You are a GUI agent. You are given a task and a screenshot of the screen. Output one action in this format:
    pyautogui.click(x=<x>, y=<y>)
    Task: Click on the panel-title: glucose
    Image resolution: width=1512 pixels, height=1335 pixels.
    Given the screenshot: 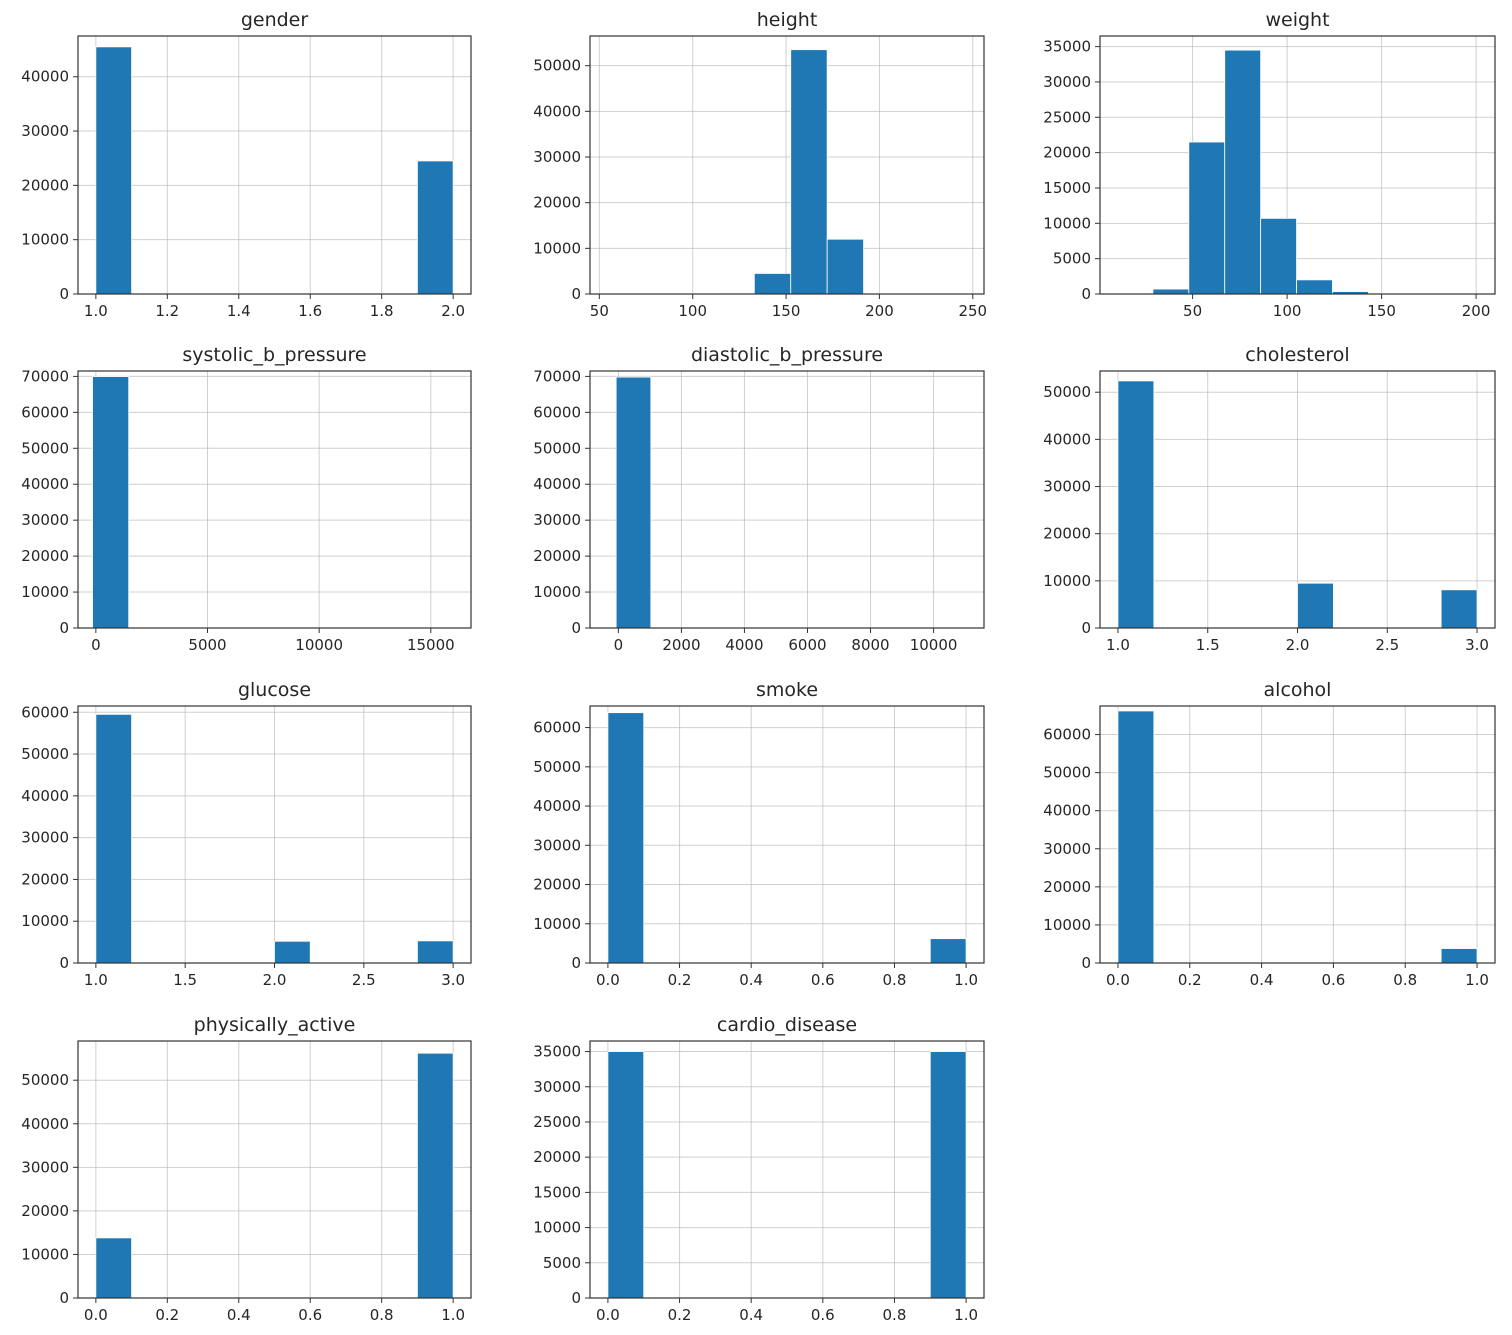 What is the action you would take?
    pyautogui.click(x=274, y=690)
    